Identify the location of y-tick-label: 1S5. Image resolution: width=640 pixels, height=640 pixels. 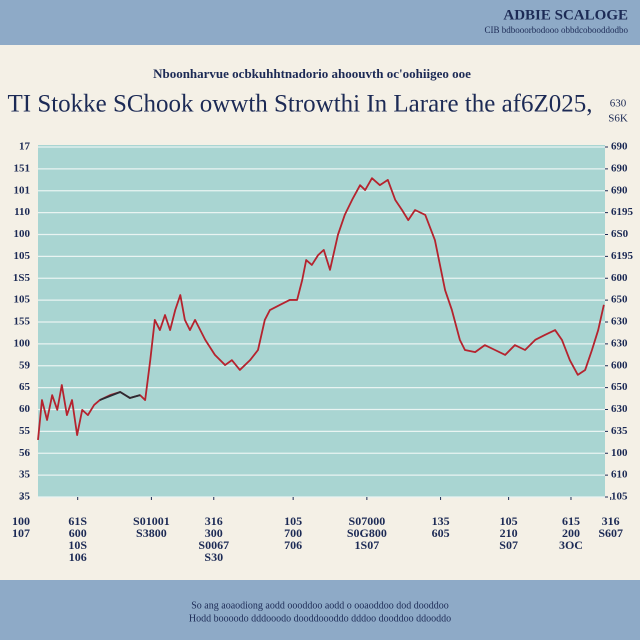
(22, 278).